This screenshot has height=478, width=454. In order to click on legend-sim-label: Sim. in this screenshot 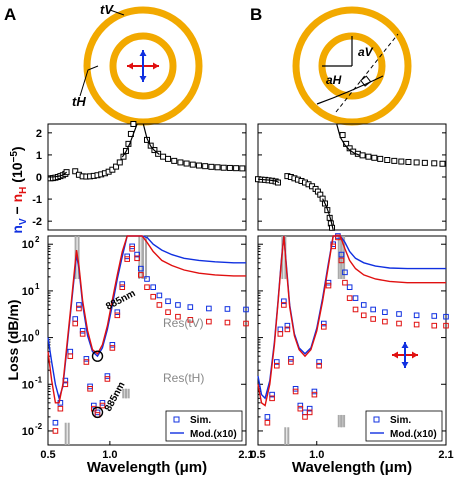, I will do `click(200, 420)`.